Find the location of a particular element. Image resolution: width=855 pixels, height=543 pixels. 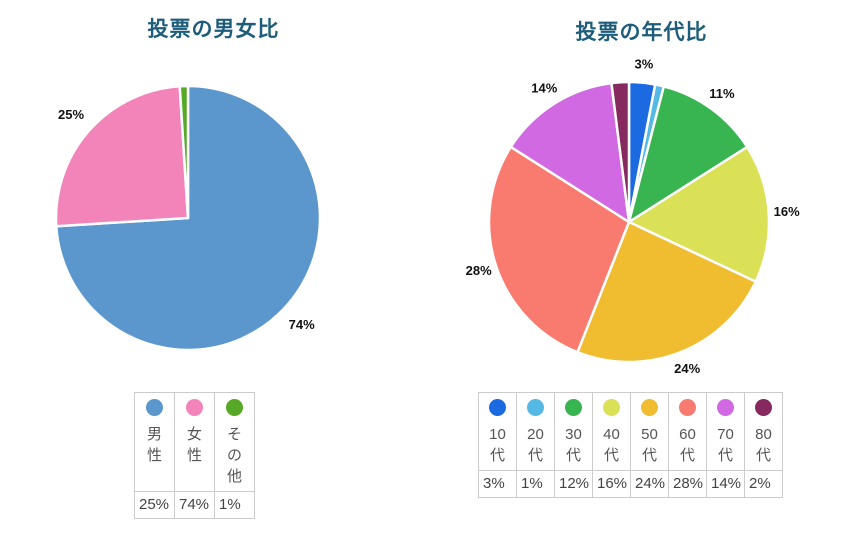

legend-percent-50代: 24% is located at coordinates (649, 484).